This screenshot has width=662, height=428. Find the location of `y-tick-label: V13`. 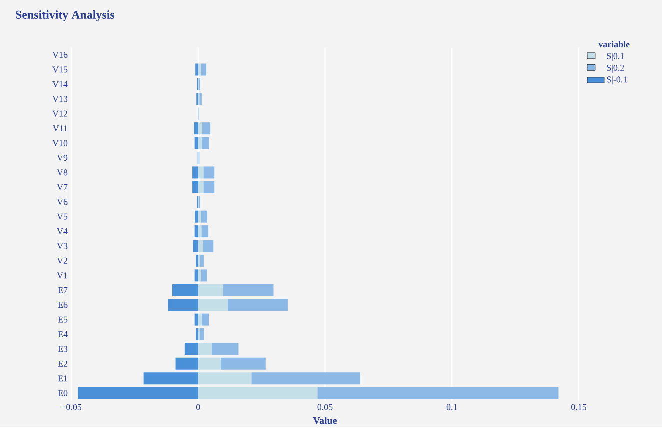

y-tick-label: V13 is located at coordinates (60, 99).